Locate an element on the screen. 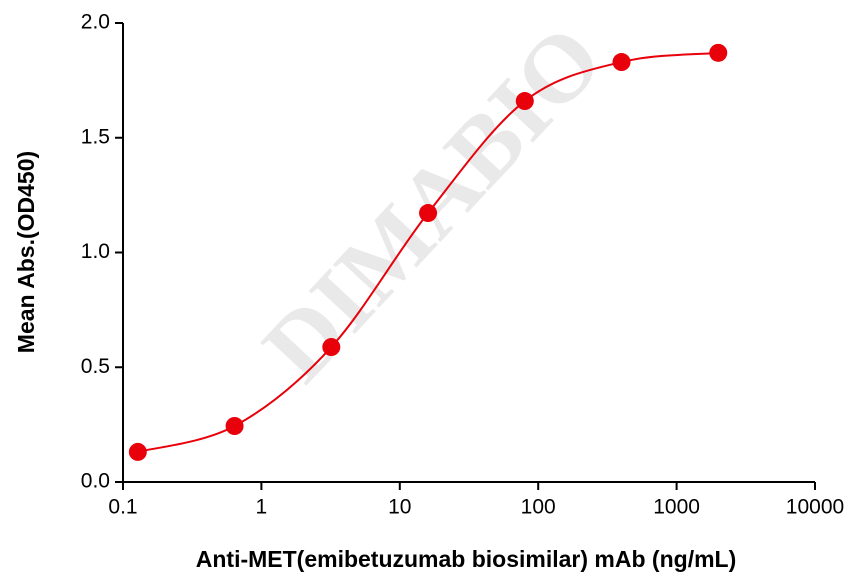 This screenshot has height=582, width=860. y-tick-label: 0.0 is located at coordinates (95, 481).